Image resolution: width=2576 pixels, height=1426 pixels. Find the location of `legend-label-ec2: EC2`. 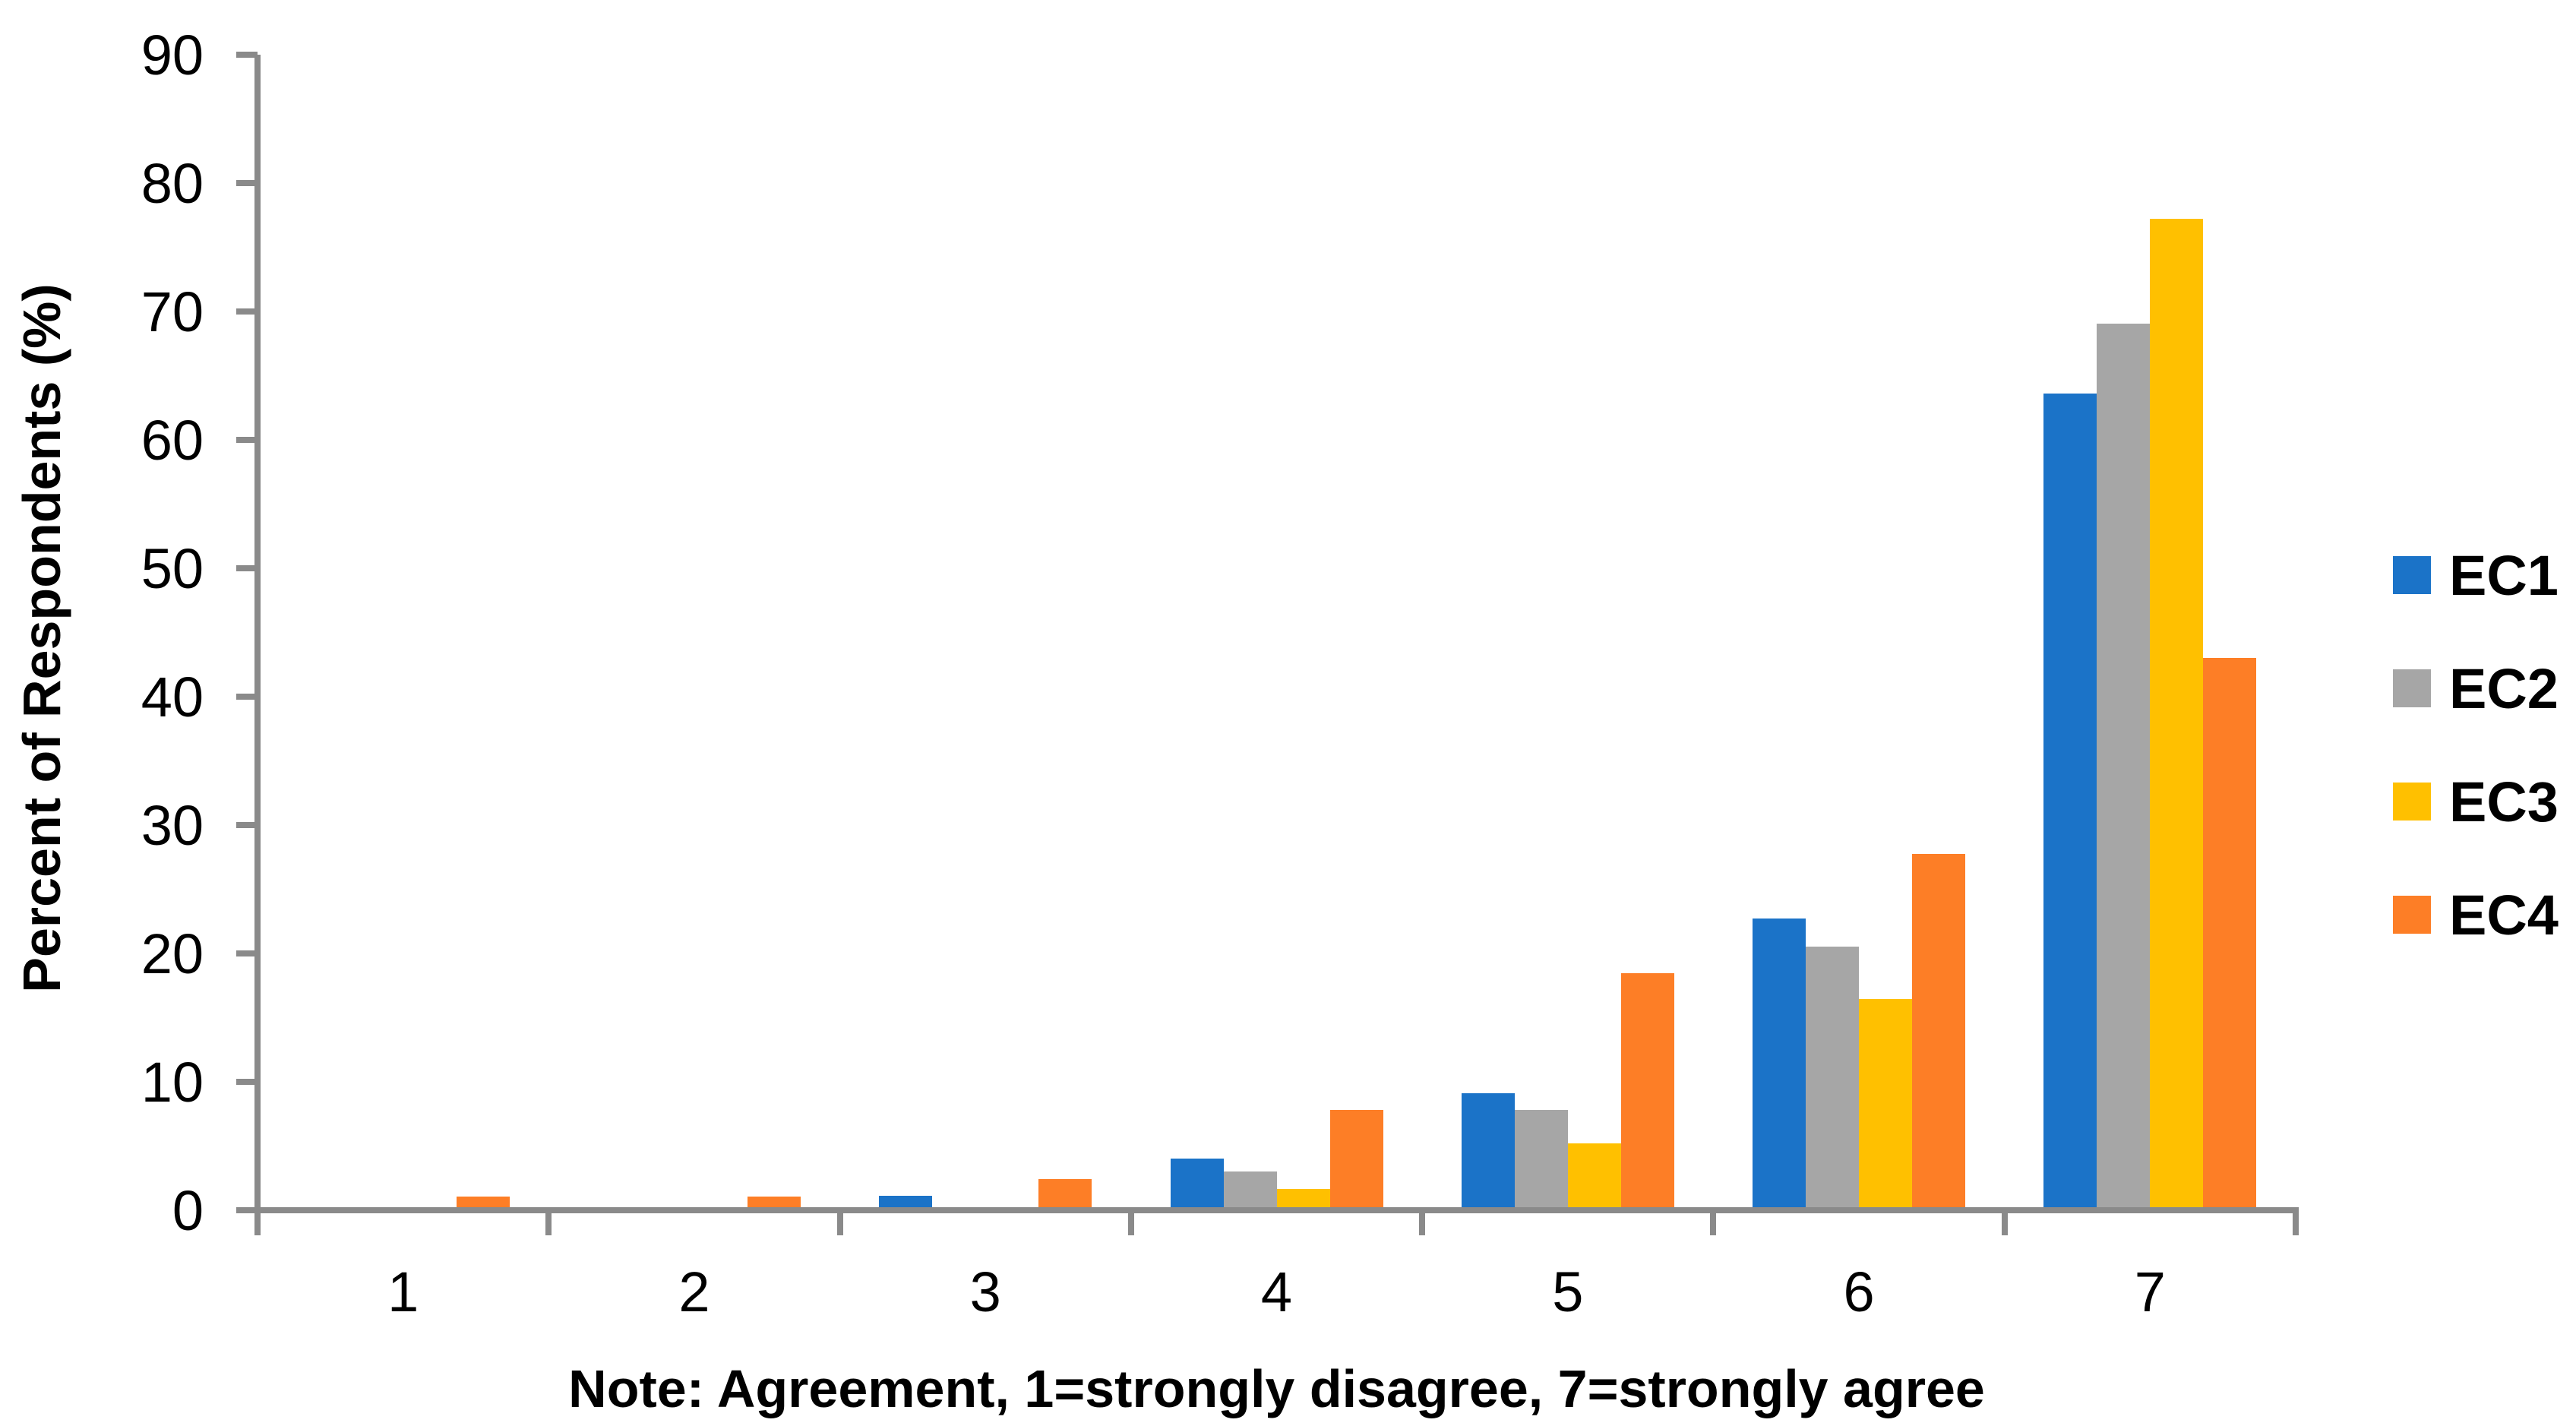

legend-label-ec2: EC2 is located at coordinates (2504, 688).